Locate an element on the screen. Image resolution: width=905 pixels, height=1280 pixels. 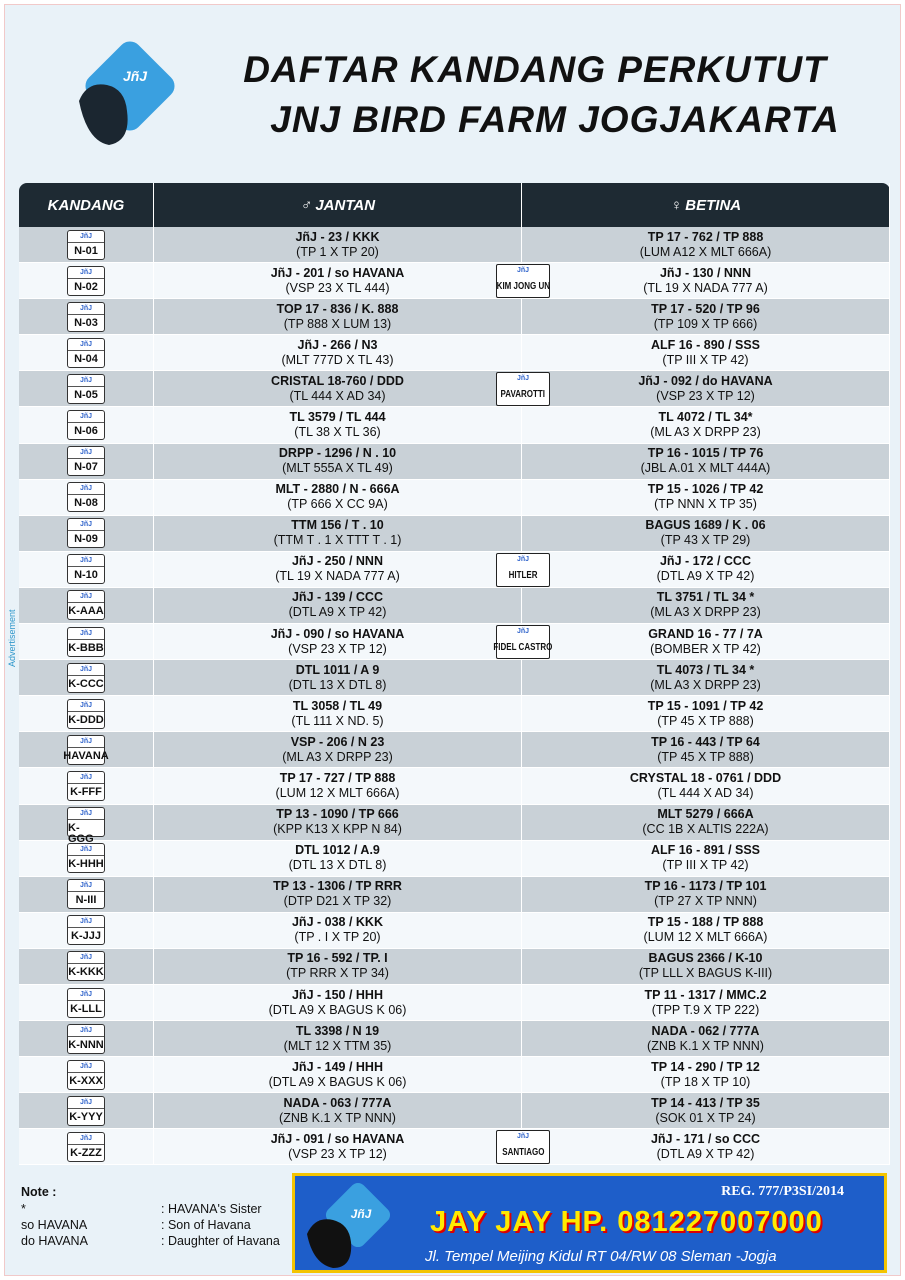
tag-name: HITLER is located at coordinates (523, 575).